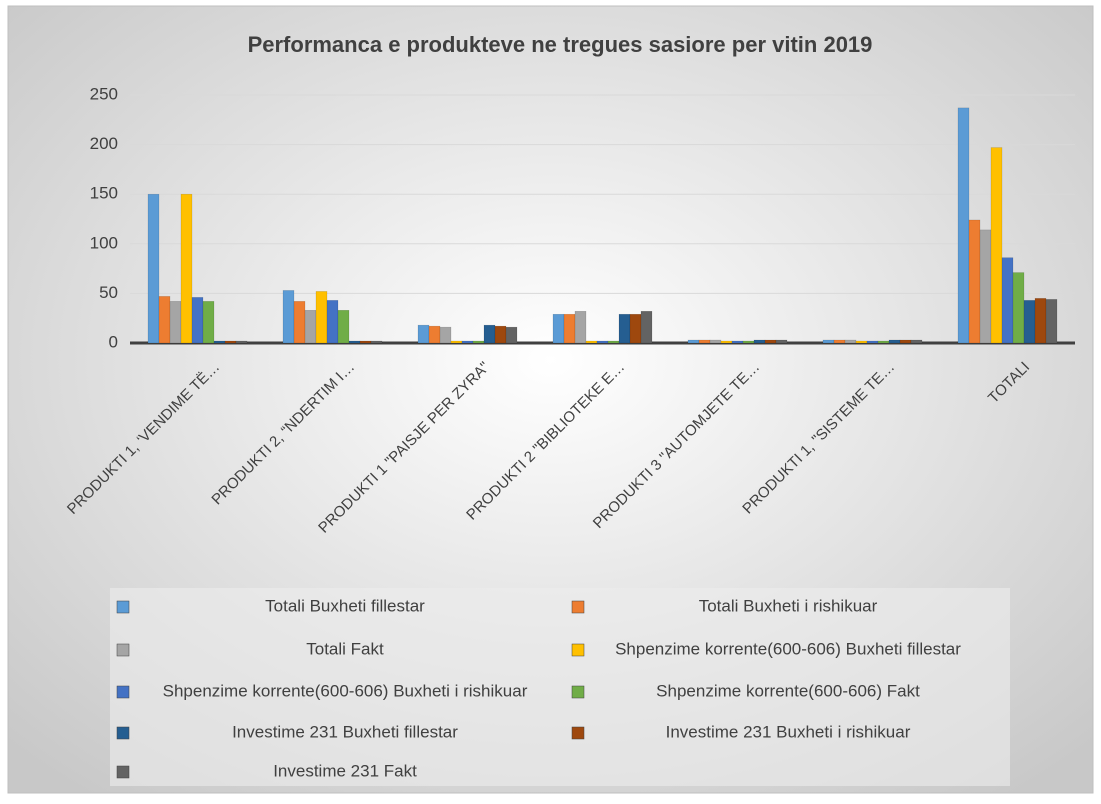 The image size is (1101, 804). What do you see at coordinates (345, 605) in the screenshot?
I see `legend-label: Totali Buxheti fillestar` at bounding box center [345, 605].